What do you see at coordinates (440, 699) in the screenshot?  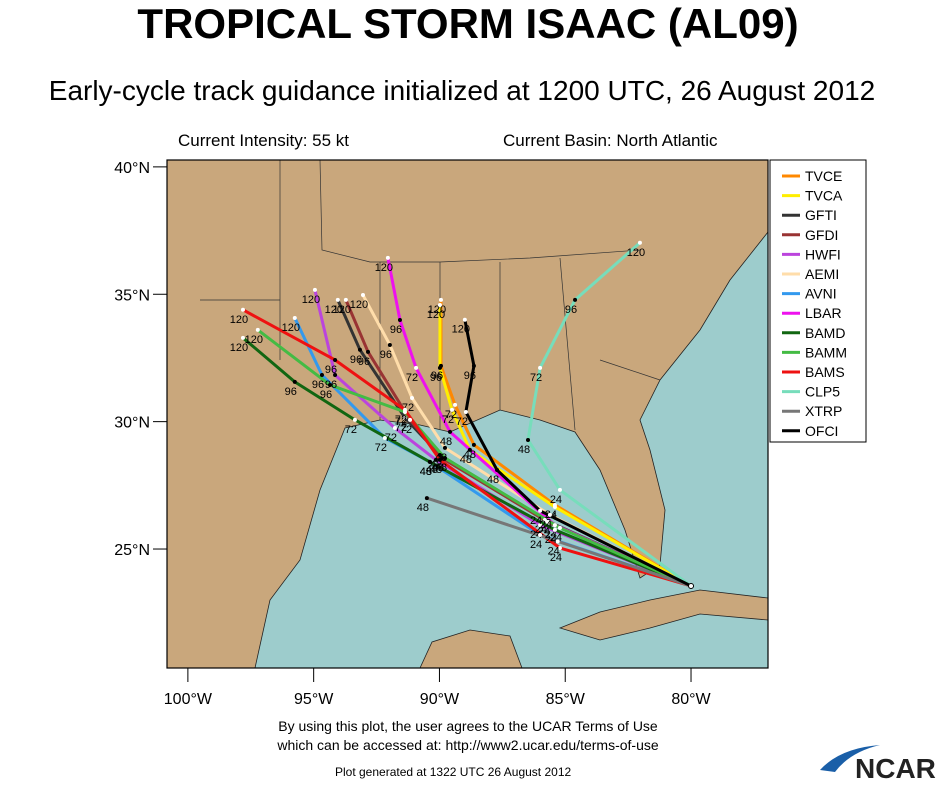 I see `x-tick-label: 90°W` at bounding box center [440, 699].